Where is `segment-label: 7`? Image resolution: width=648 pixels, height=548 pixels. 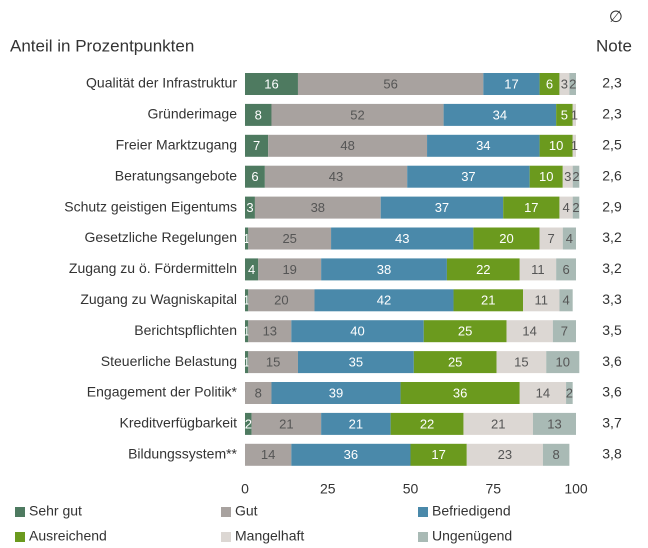 segment-label: 7 is located at coordinates (564, 331).